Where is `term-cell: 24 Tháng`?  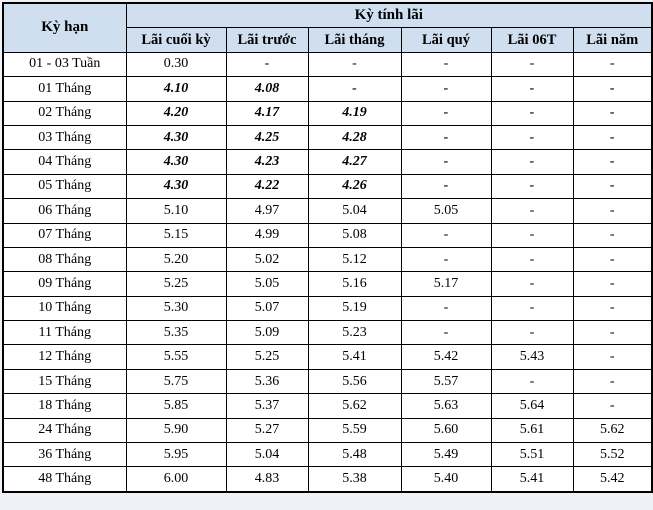 term-cell: 24 Tháng is located at coordinates (64, 430).